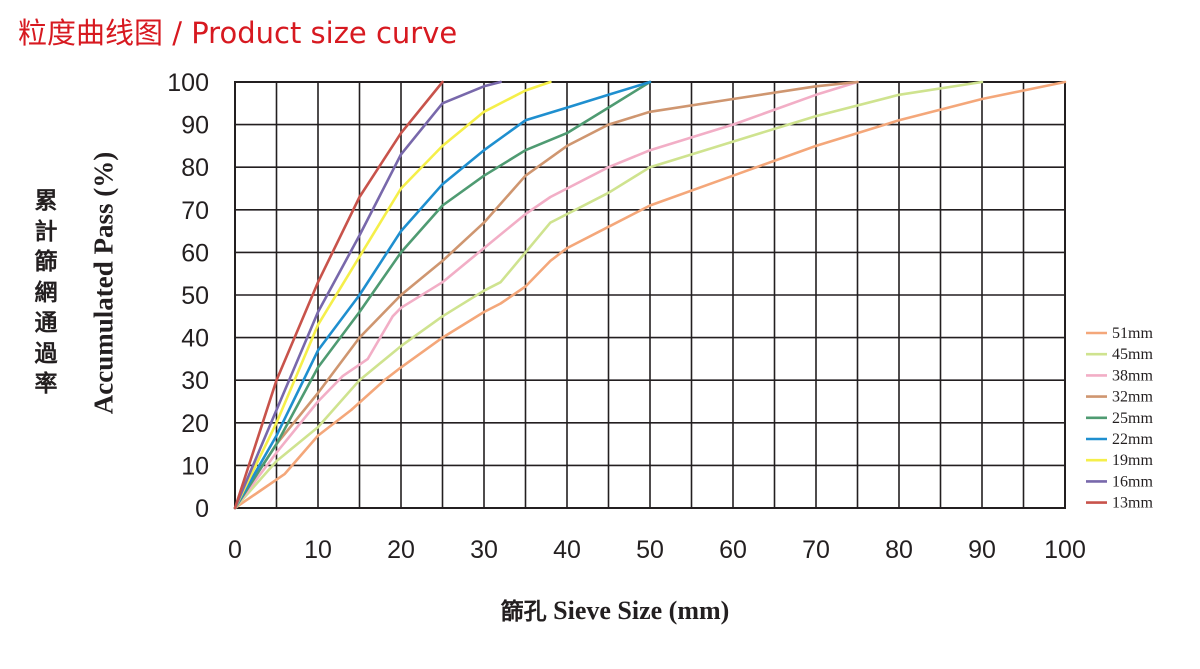  I want to click on legend-label-32mm: 32mm, so click(1132, 397).